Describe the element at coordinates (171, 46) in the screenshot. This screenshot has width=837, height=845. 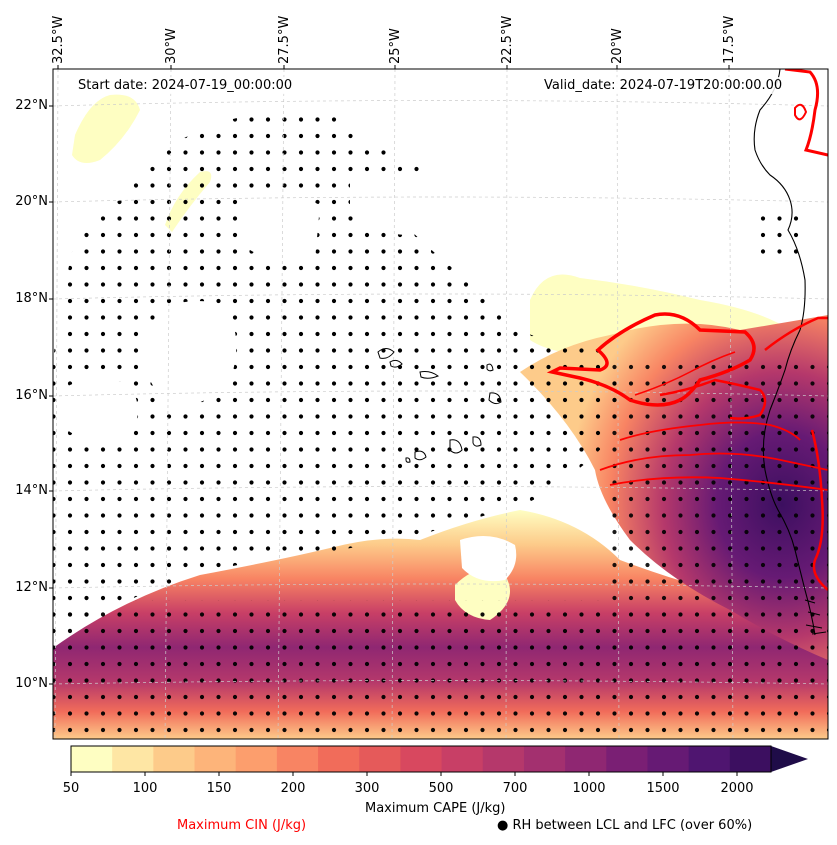
I see `lon-label-30w: 30°W` at that location.